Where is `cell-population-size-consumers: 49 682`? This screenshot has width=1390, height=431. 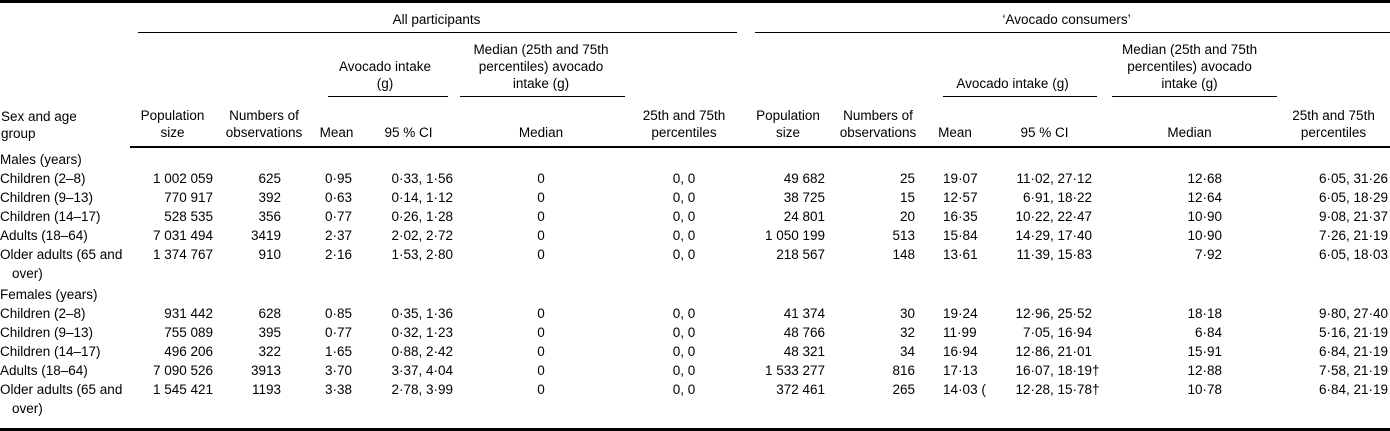 cell-population-size-consumers: 49 682 is located at coordinates (804, 178).